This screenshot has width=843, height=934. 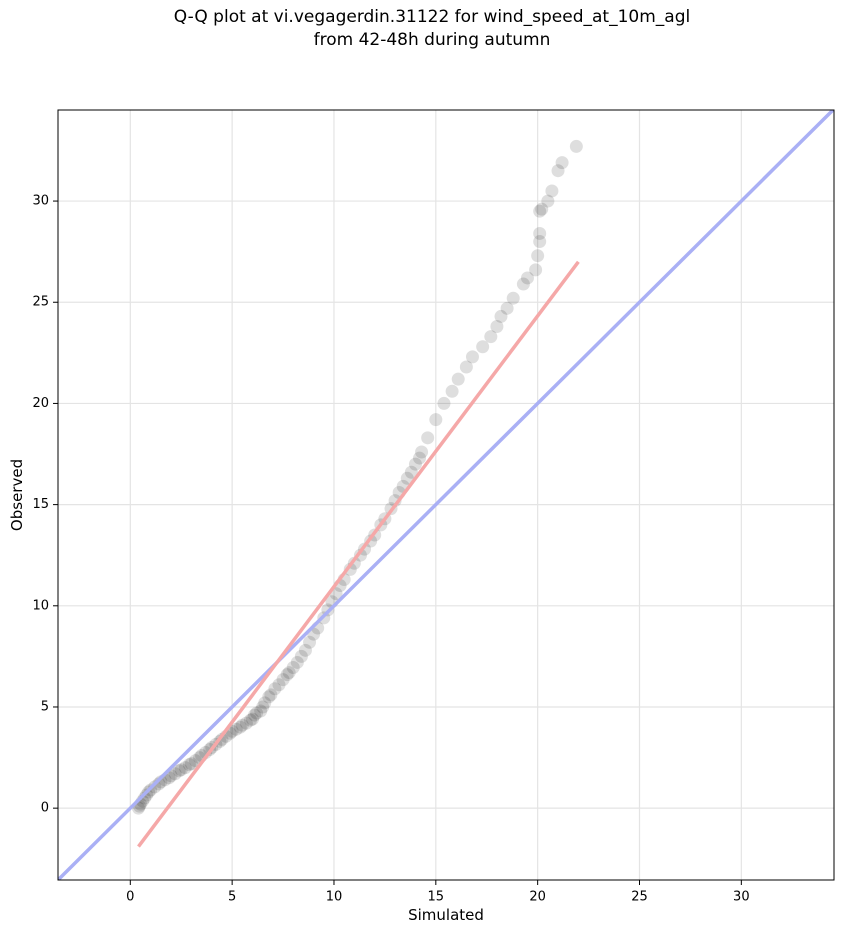 I want to click on x-tick-label: 20, so click(x=537, y=897).